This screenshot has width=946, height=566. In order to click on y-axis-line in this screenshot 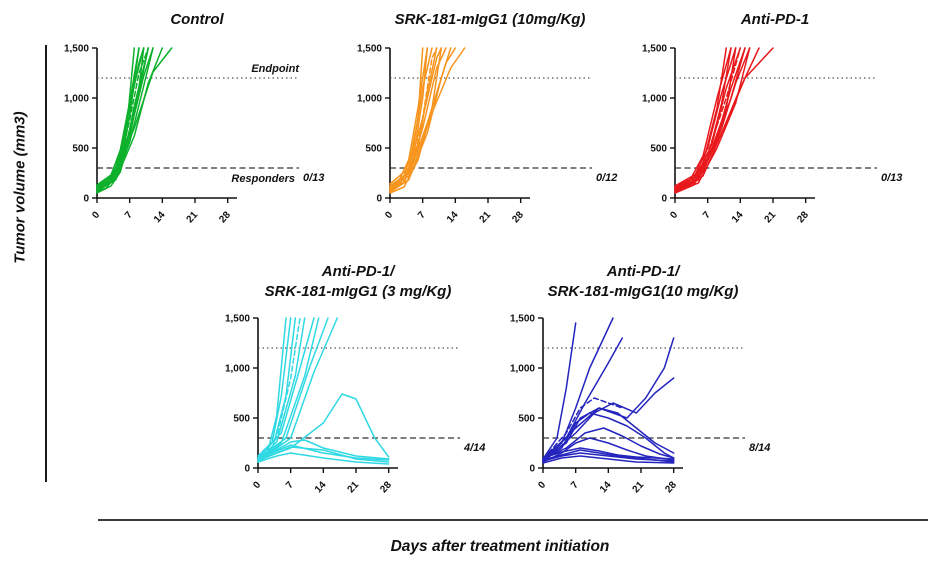, I will do `click(46, 263)`.